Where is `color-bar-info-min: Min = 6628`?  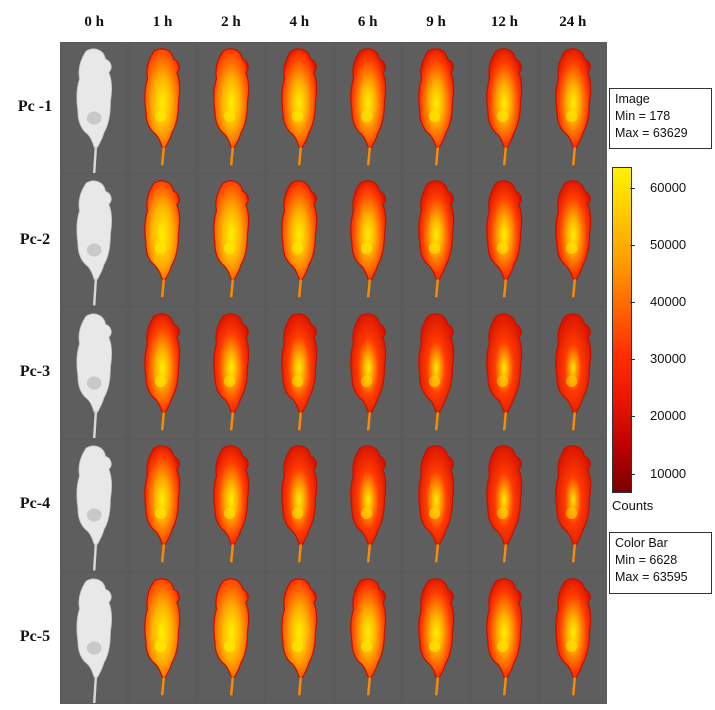 color-bar-info-min: Min = 6628 is located at coordinates (646, 560).